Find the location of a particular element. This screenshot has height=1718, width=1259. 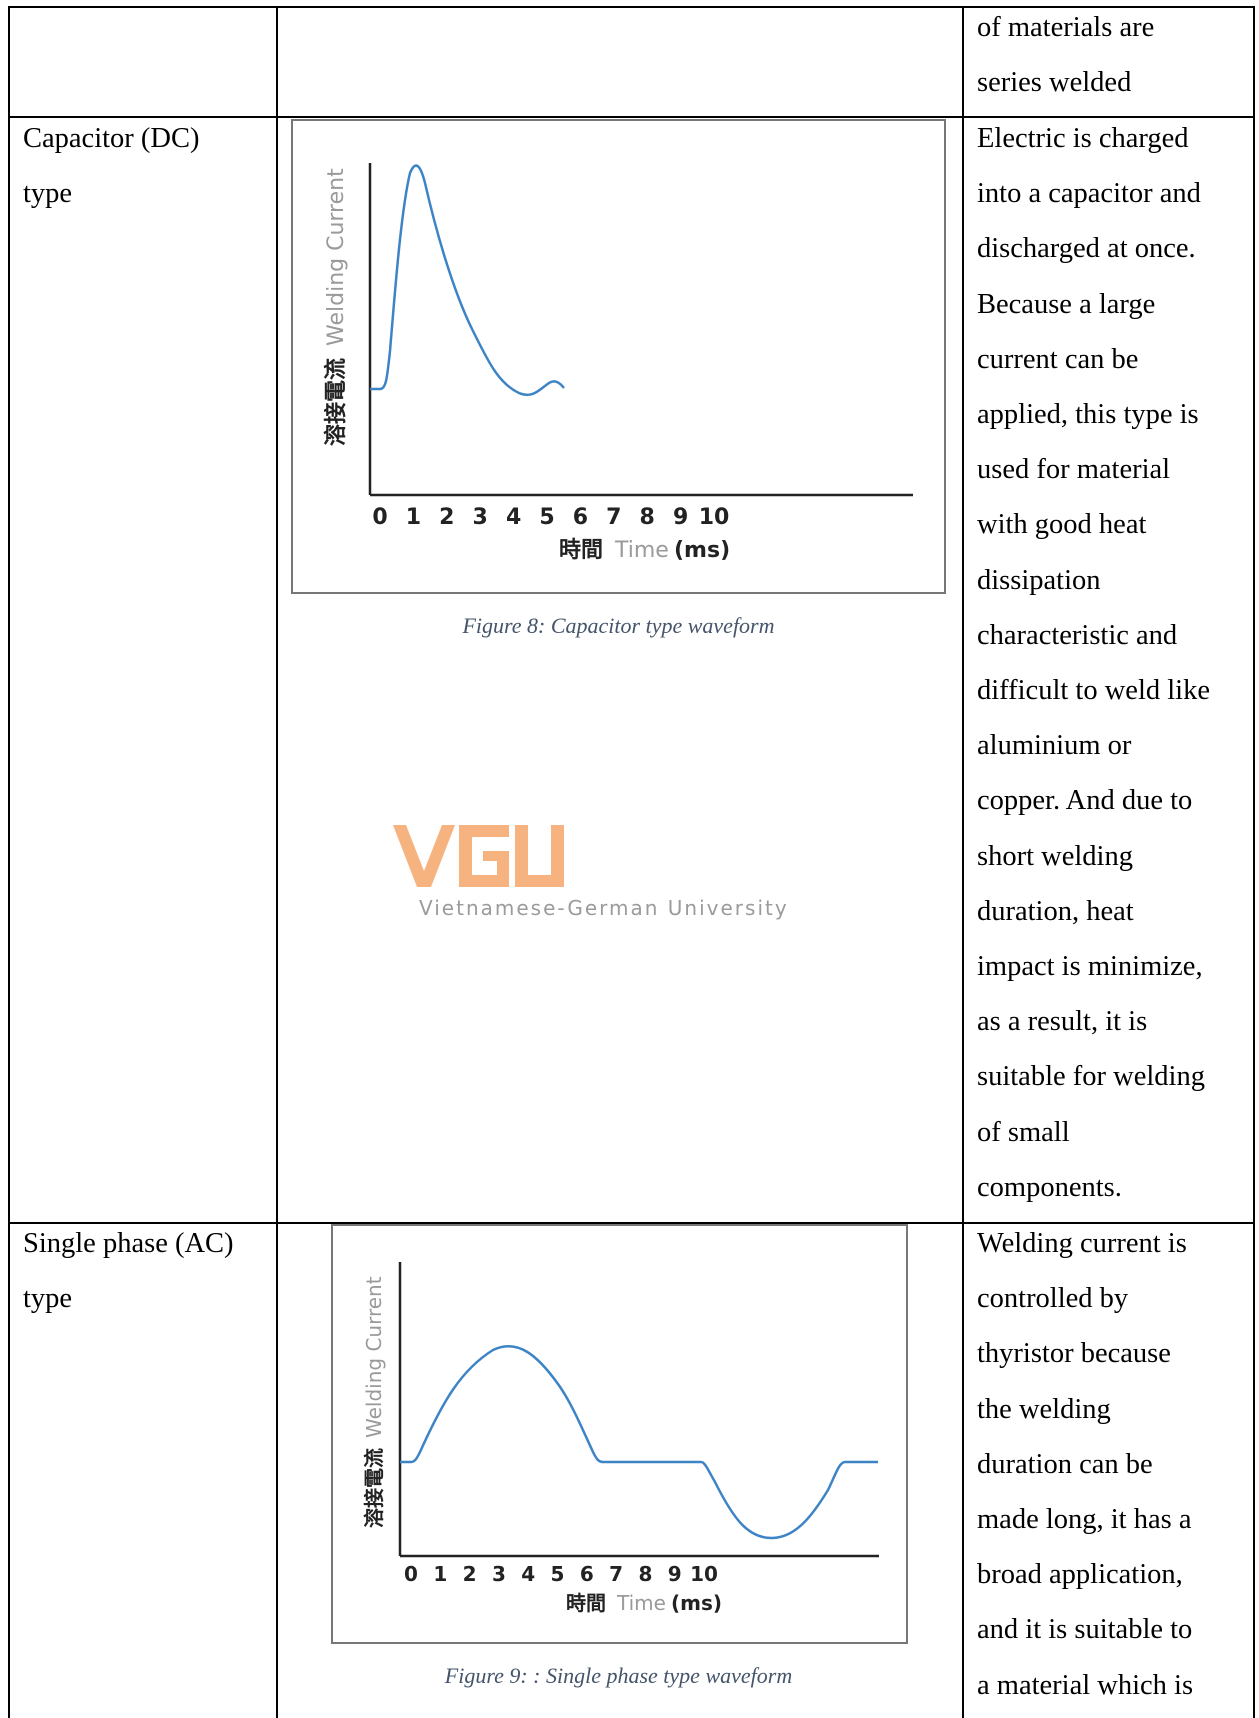

vgu-watermark-subtitle: Vietnamese-German University is located at coordinates (604, 908).